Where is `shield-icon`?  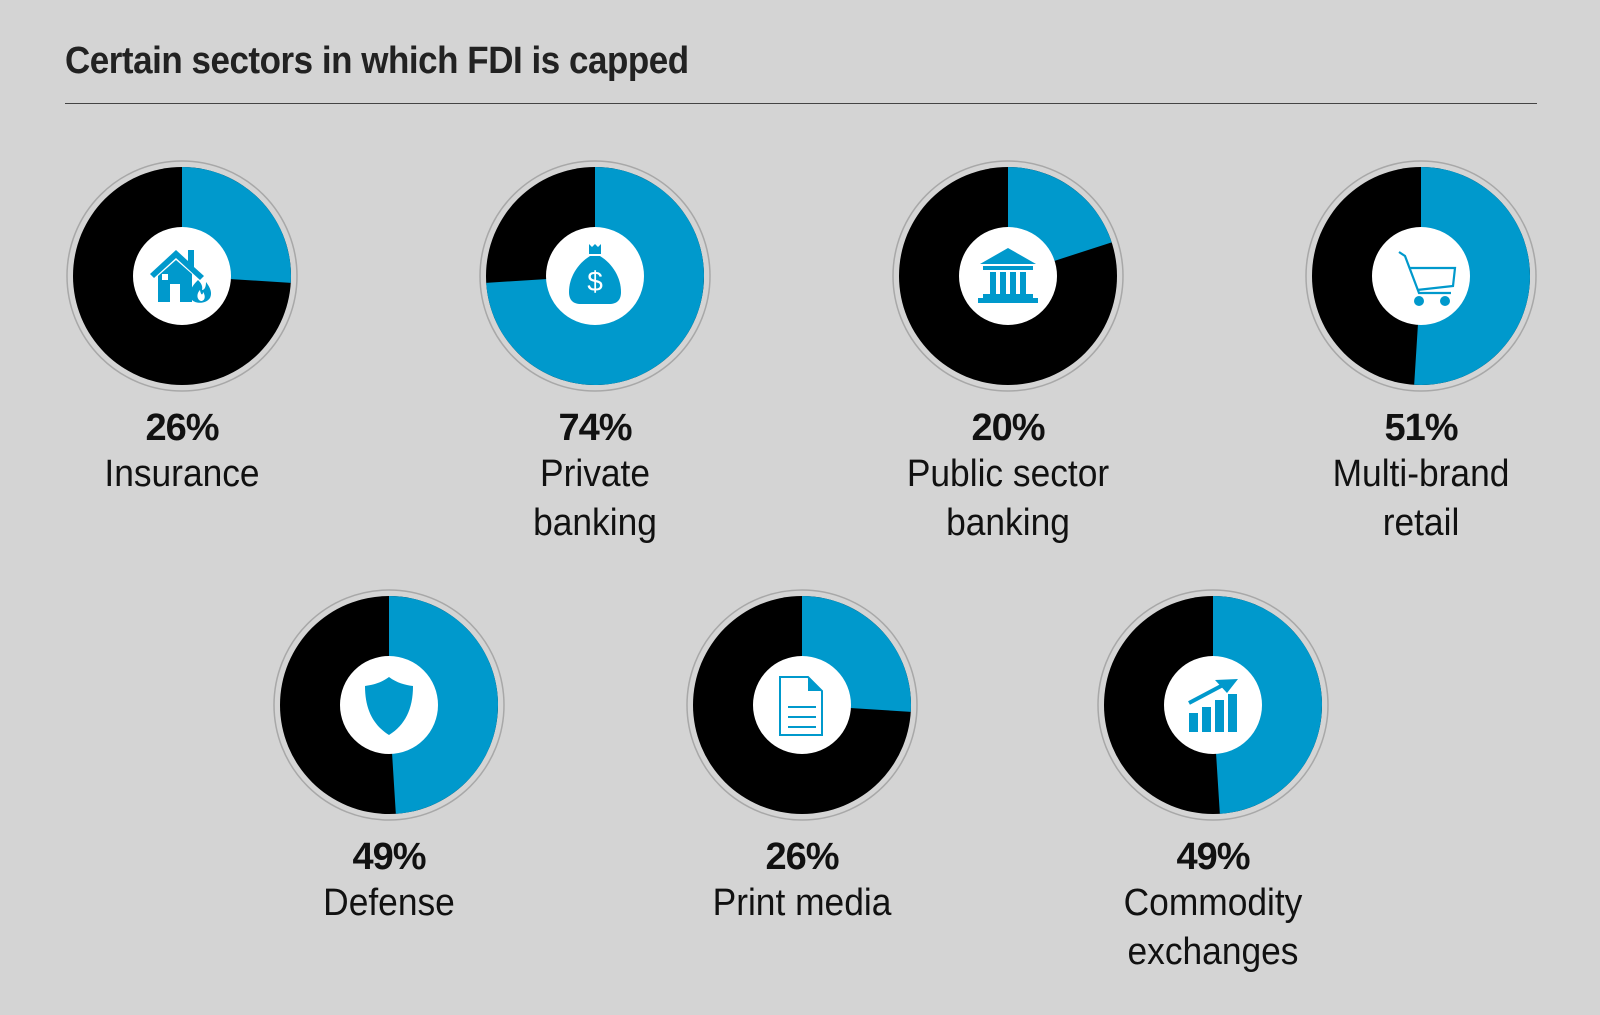
shield-icon is located at coordinates (389, 706).